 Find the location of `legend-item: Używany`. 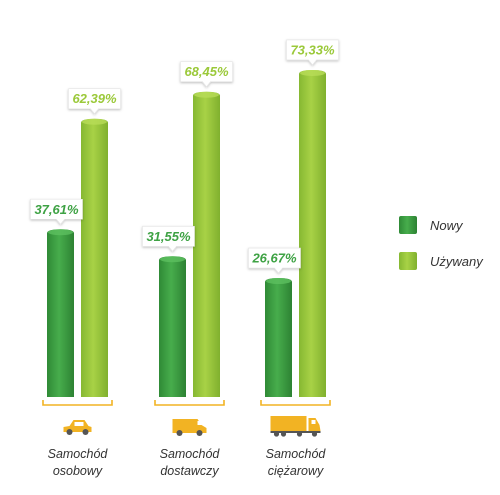

legend-item: Używany is located at coordinates (441, 261).